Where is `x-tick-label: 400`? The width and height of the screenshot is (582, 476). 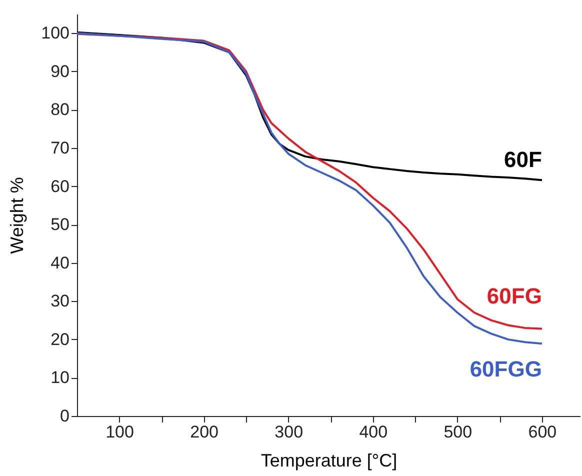 x-tick-label: 400 is located at coordinates (373, 432).